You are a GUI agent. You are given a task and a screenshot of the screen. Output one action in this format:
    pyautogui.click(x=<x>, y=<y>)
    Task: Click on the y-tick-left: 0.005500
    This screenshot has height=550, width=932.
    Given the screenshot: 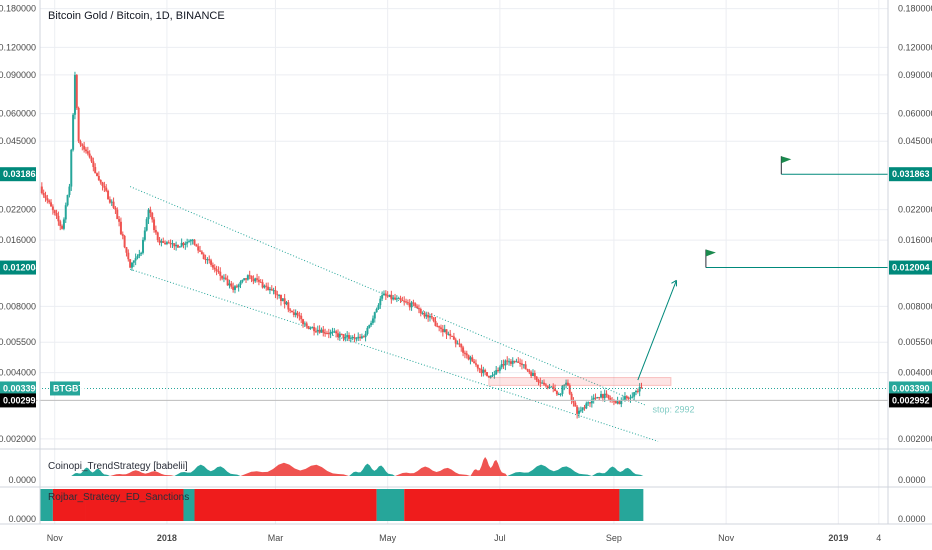 What is the action you would take?
    pyautogui.click(x=18, y=342)
    